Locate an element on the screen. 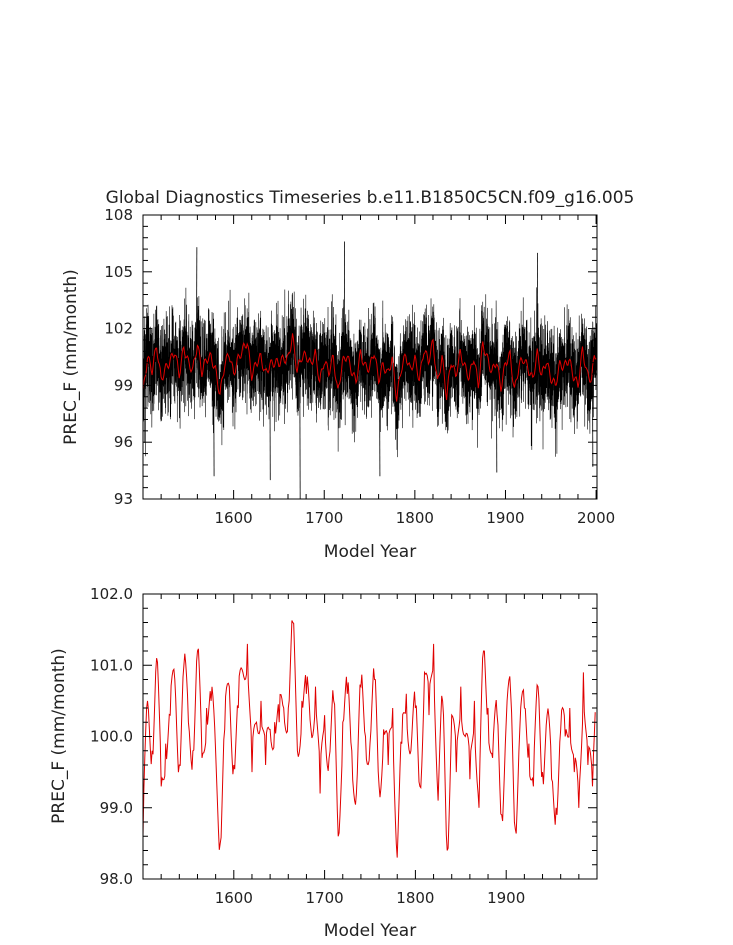 The width and height of the screenshot is (733, 945). y-tick-label: 100.0 is located at coordinates (111, 737).